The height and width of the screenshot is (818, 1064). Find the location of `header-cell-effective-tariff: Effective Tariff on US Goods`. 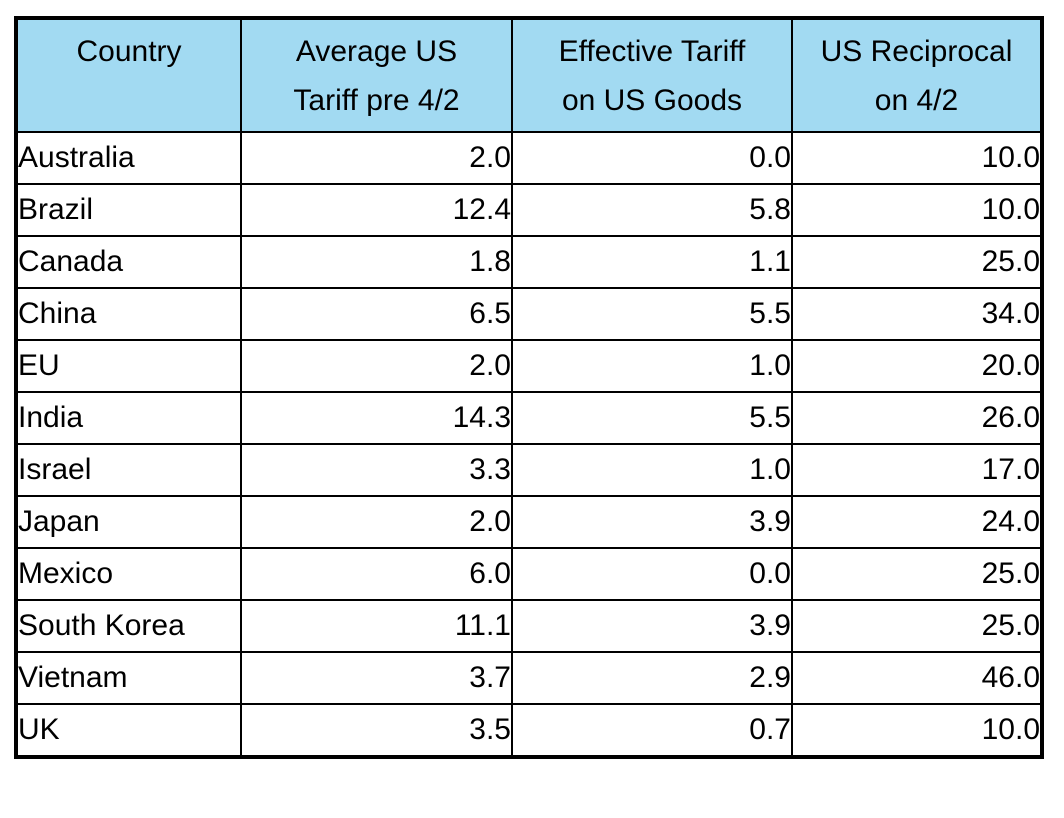

header-cell-effective-tariff: Effective Tariff on US Goods is located at coordinates (652, 75).